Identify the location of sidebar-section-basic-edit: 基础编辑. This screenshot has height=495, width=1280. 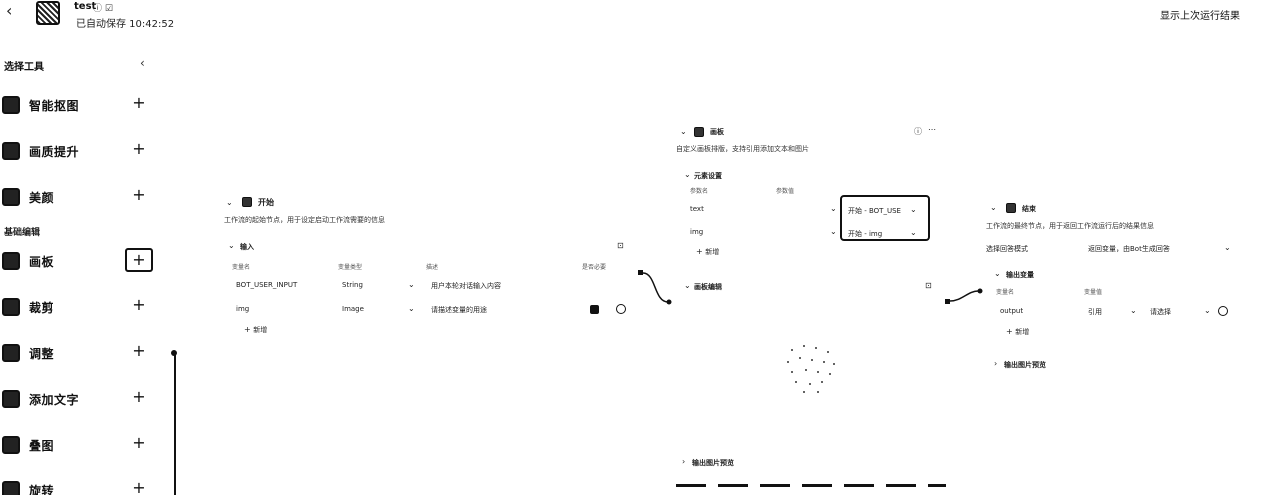
(22, 233).